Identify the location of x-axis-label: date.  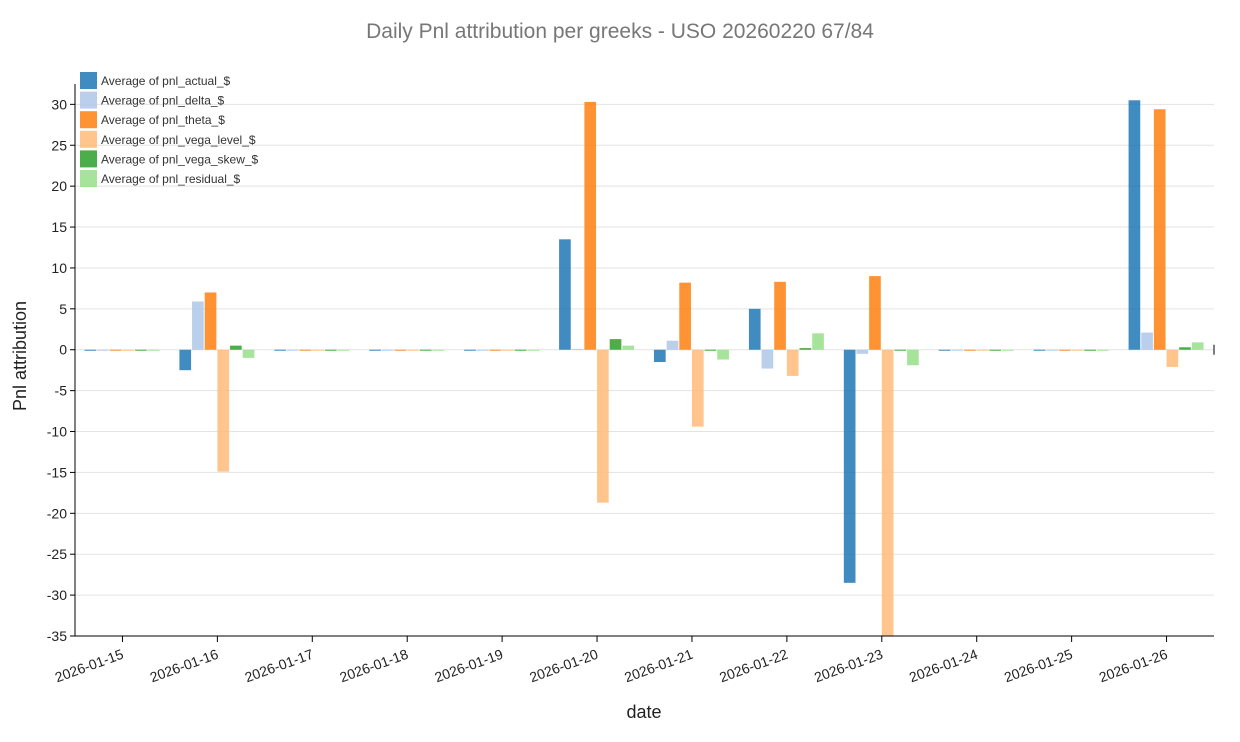
(643, 712).